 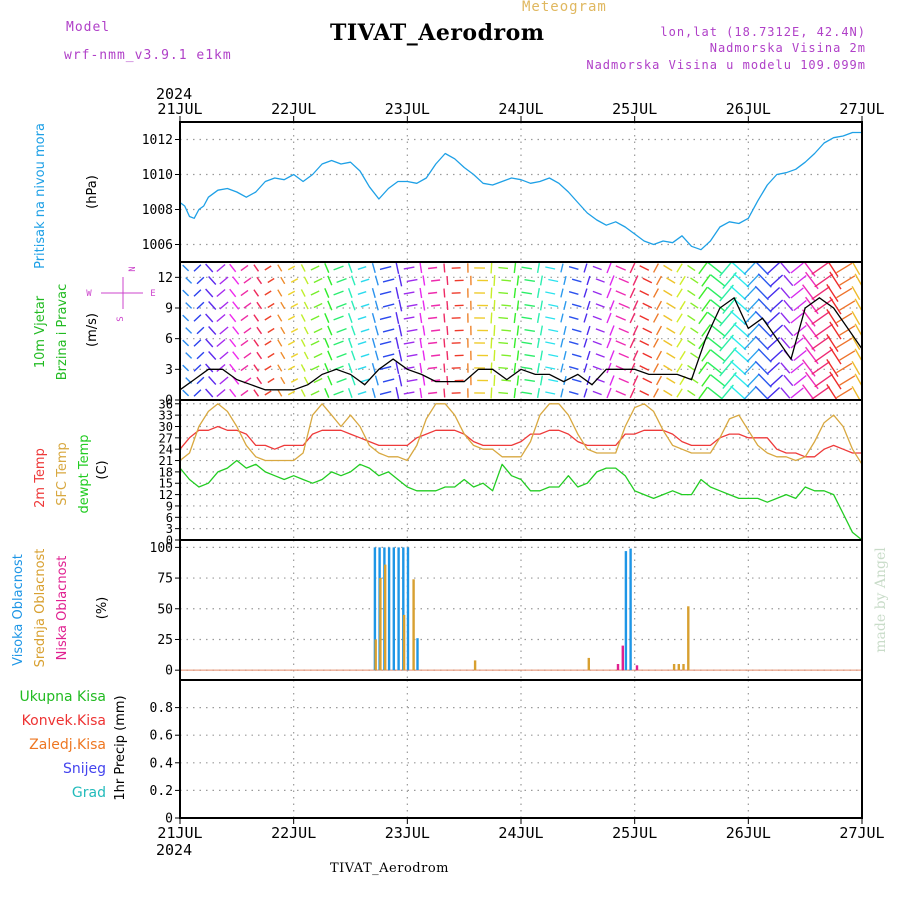 I want to click on temperature-series-line, so click(x=520, y=441).